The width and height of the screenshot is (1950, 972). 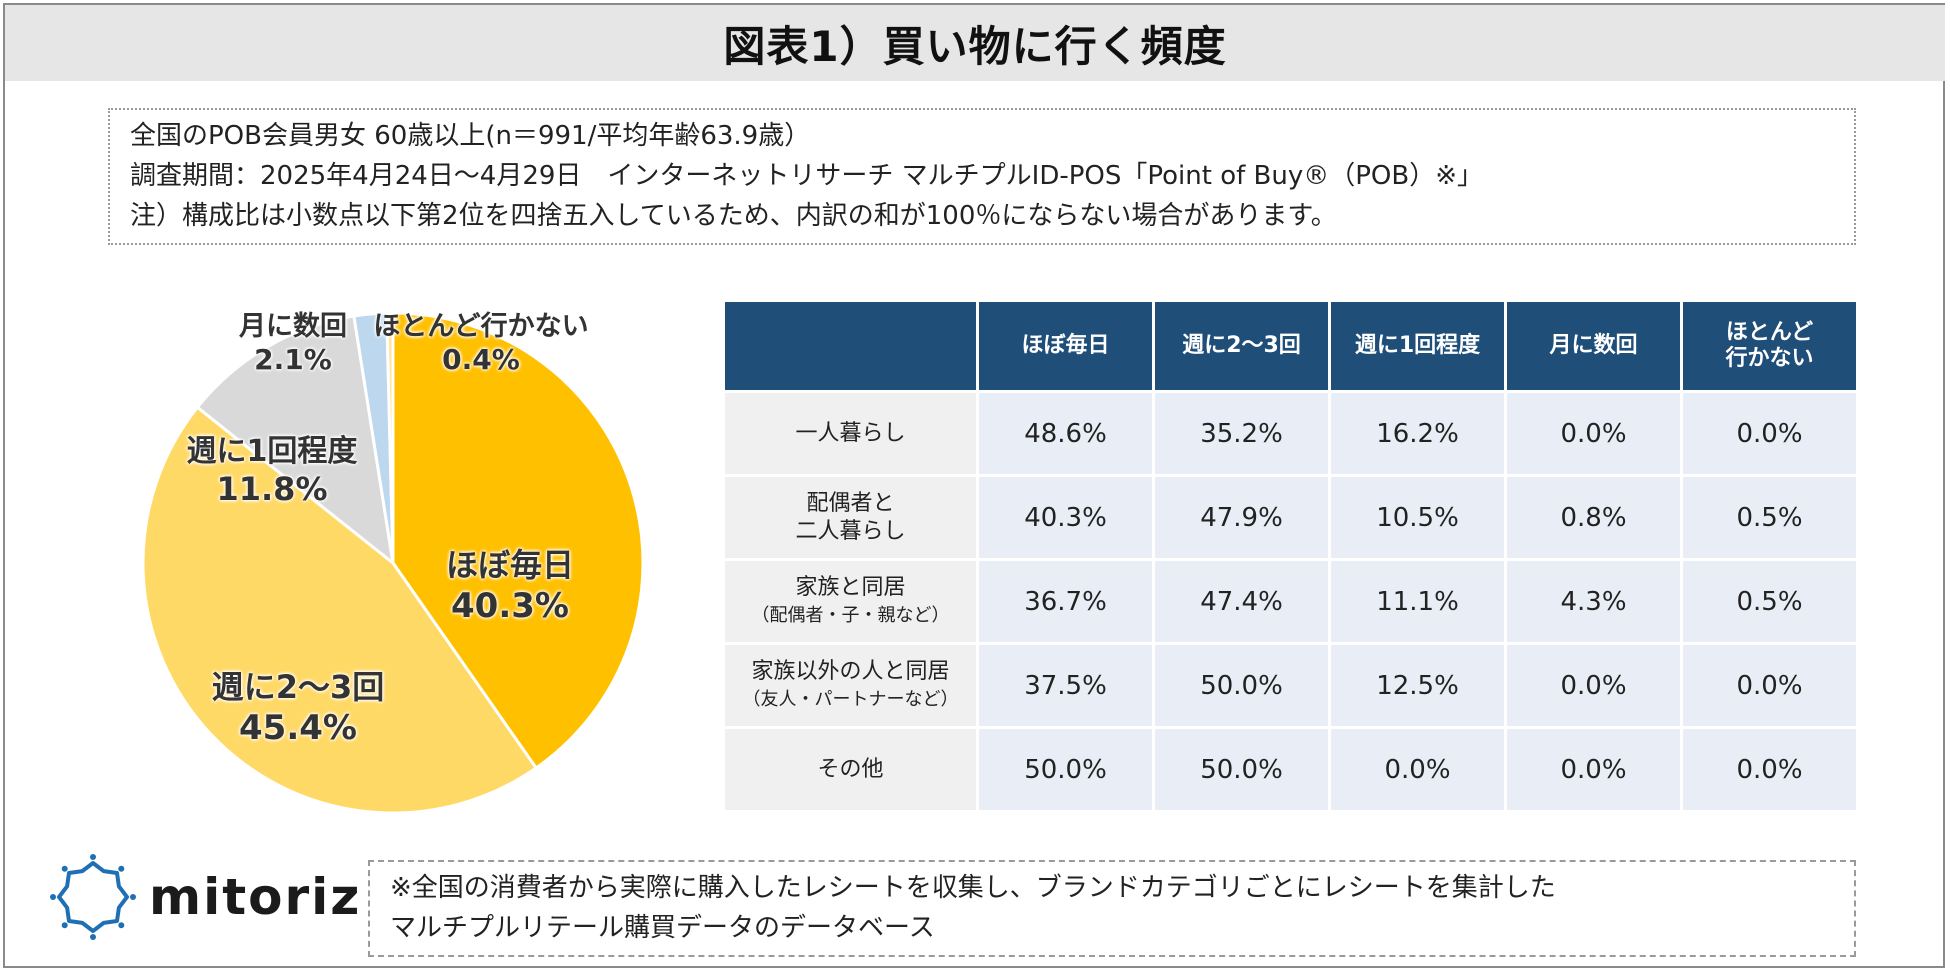 What do you see at coordinates (481, 359) in the screenshot?
I see `pie-label-value: 0.4%` at bounding box center [481, 359].